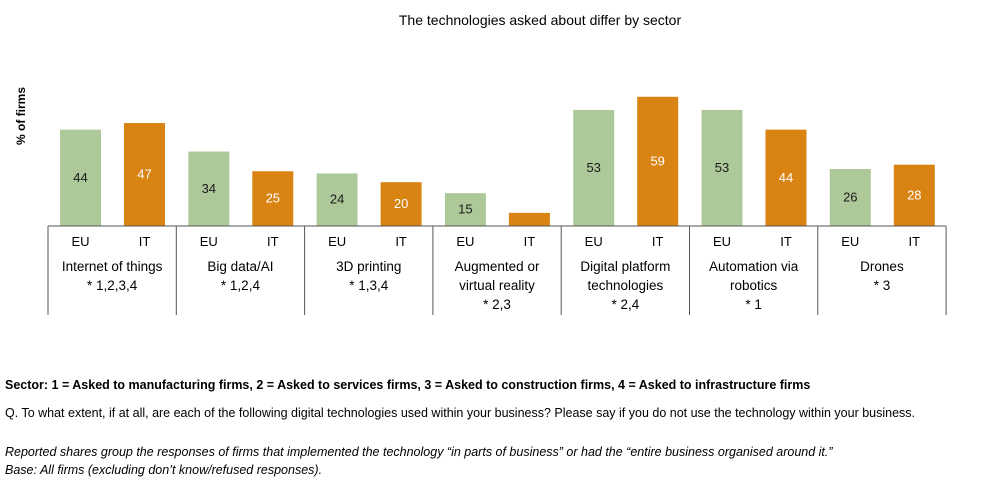 The width and height of the screenshot is (991, 486). I want to click on category-label: Big data/AI, so click(240, 266).